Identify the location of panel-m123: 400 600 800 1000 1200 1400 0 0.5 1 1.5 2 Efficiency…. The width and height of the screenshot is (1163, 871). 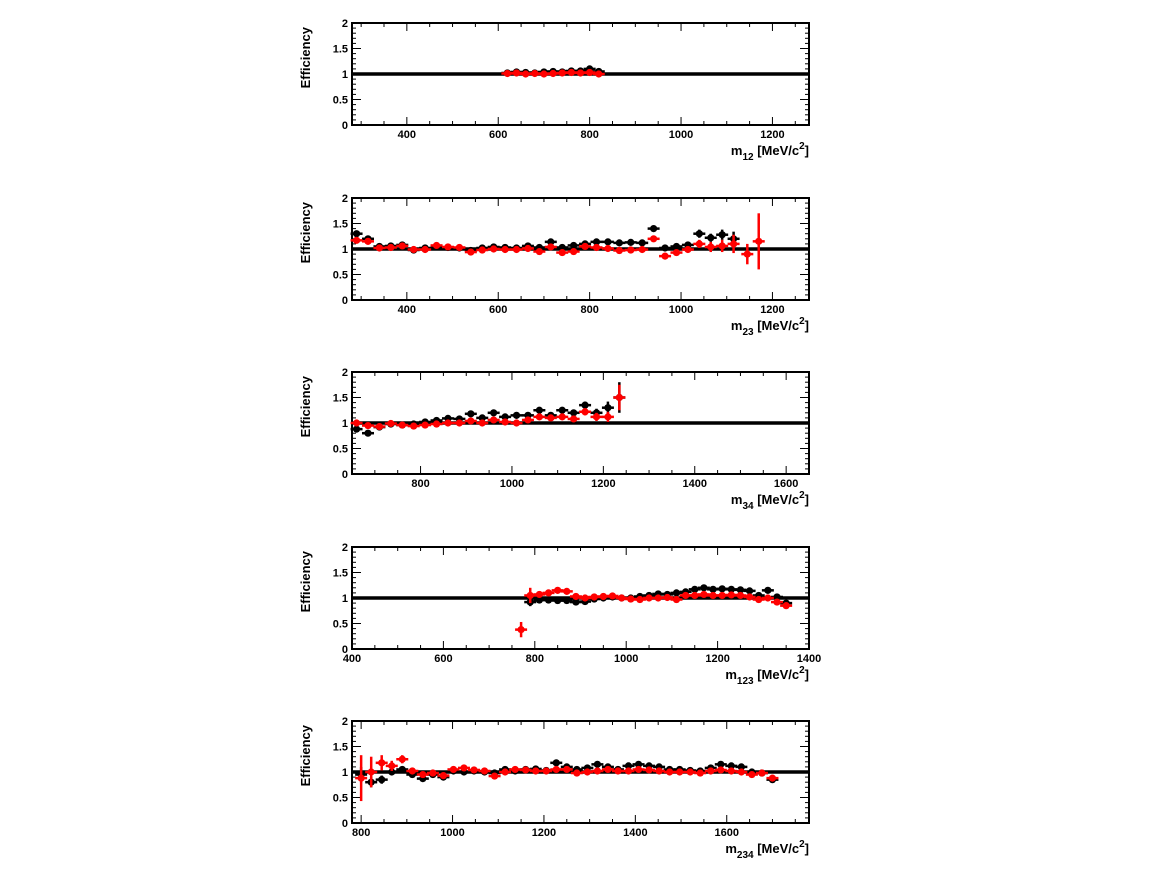
(559, 614).